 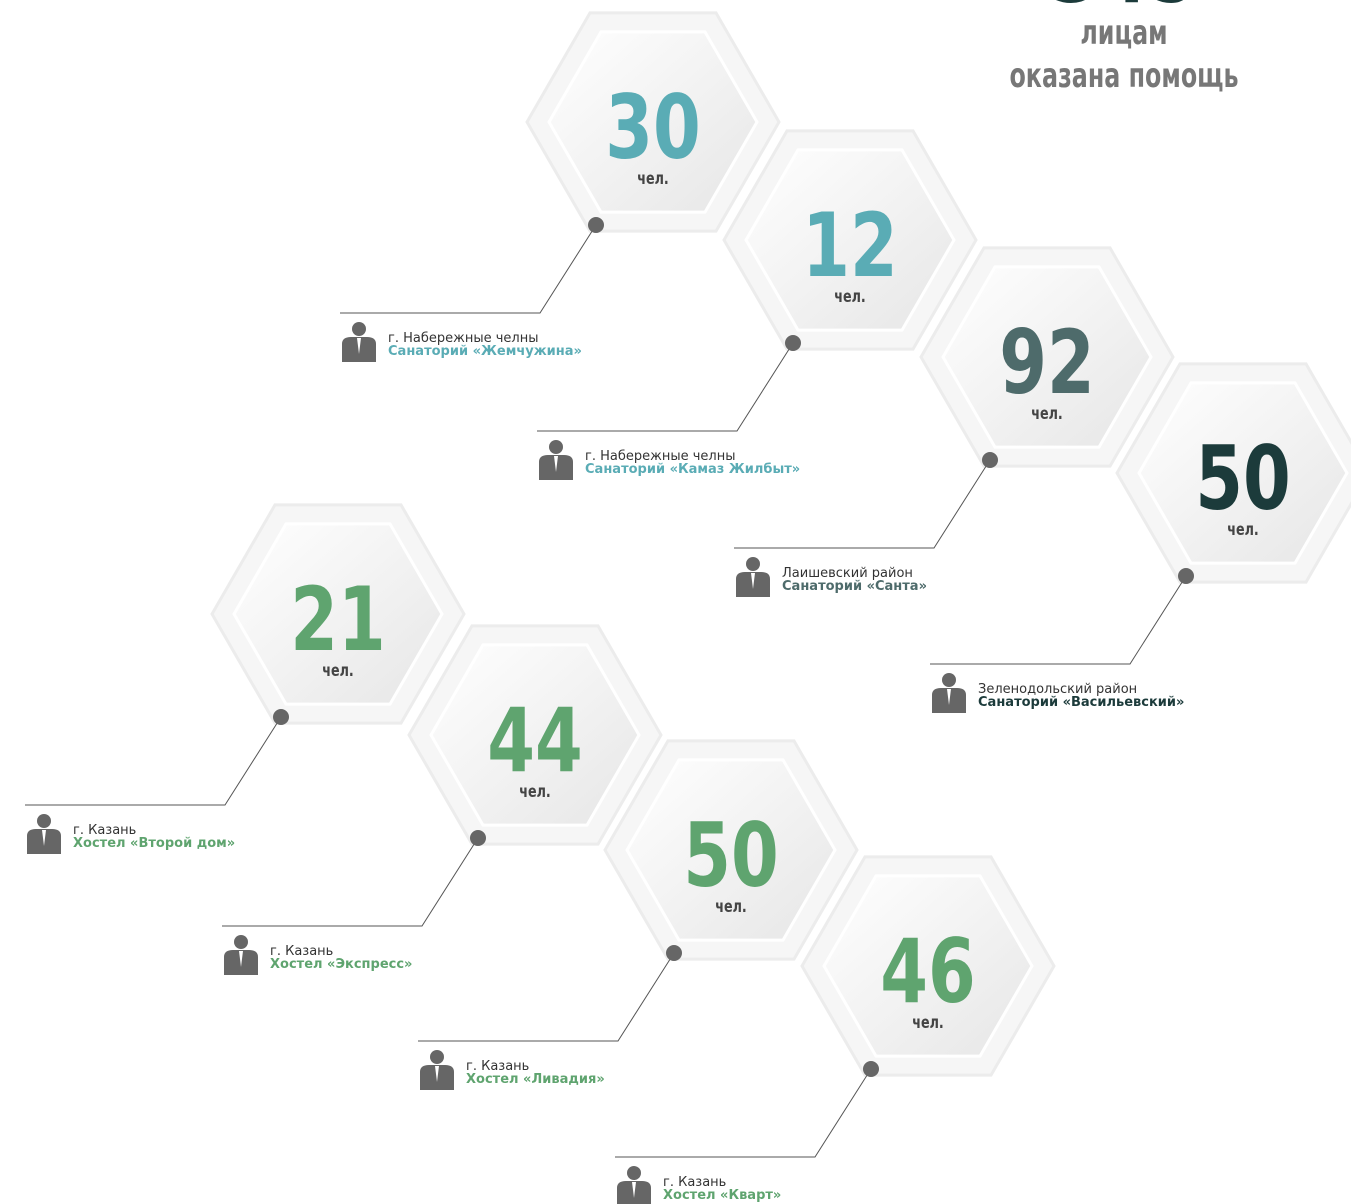 I want to click on value: 92, so click(x=1047, y=363).